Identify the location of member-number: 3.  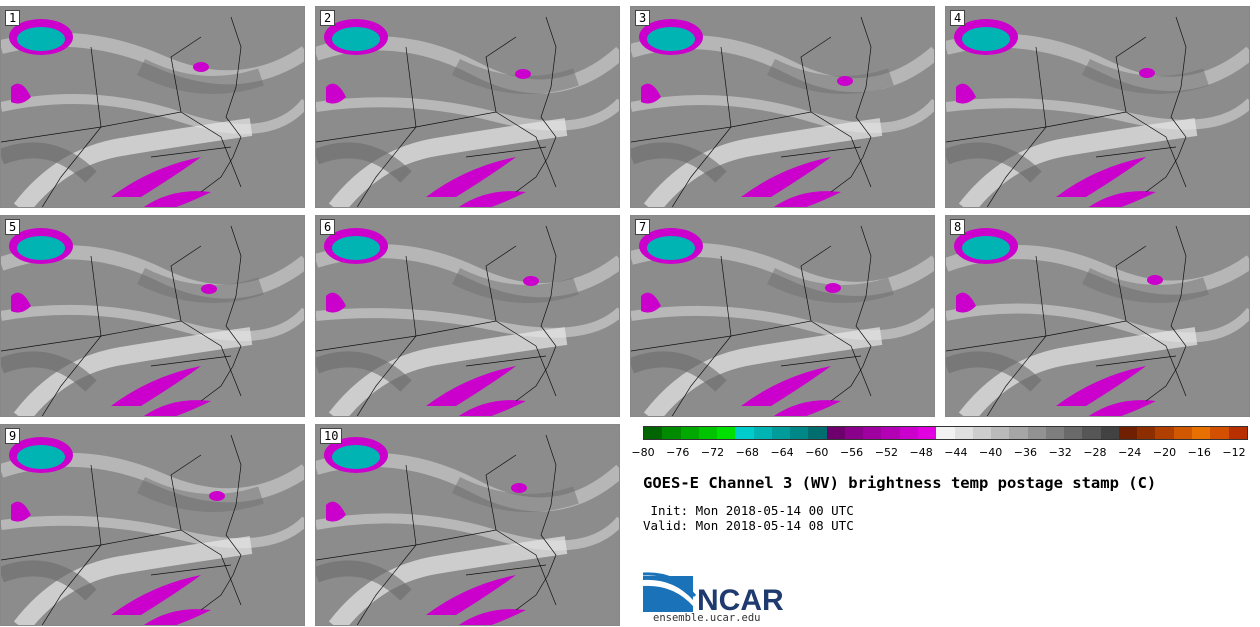
(643, 18).